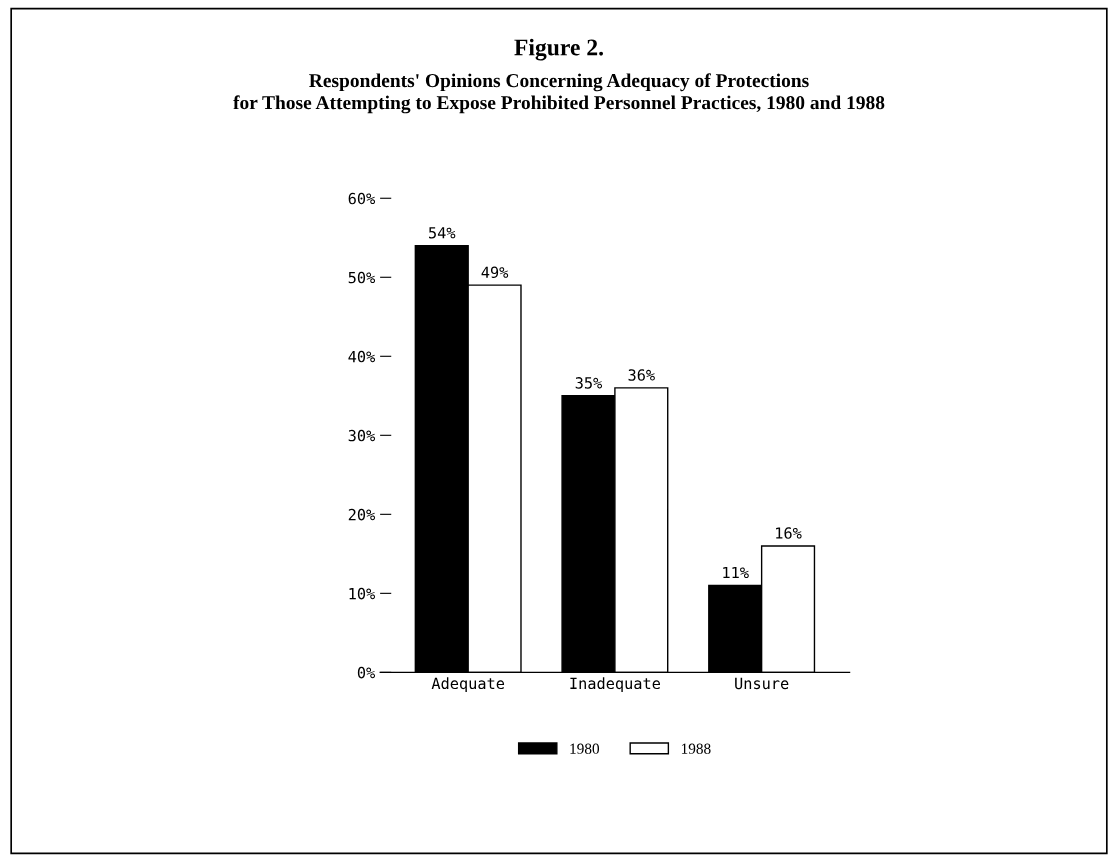 This screenshot has width=1118, height=862. I want to click on y-tick-label: 30%, so click(362, 435).